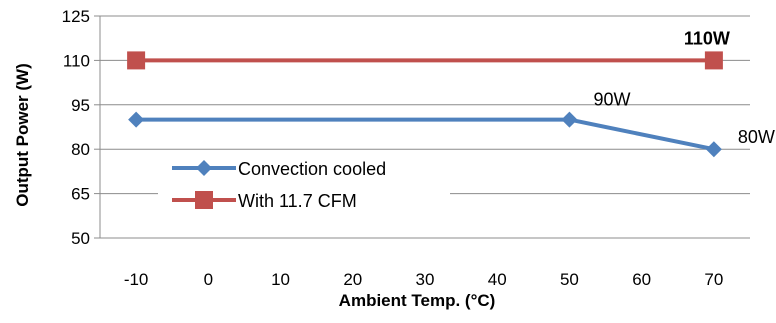 This screenshot has height=323, width=776. Describe the element at coordinates (425, 279) in the screenshot. I see `x-tick-label: 30` at that location.